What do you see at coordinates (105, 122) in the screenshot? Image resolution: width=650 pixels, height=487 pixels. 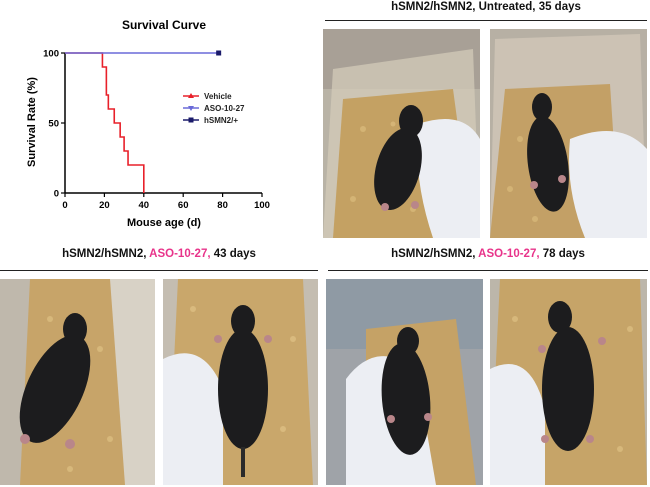 I see `series-line-vehicle` at bounding box center [105, 122].